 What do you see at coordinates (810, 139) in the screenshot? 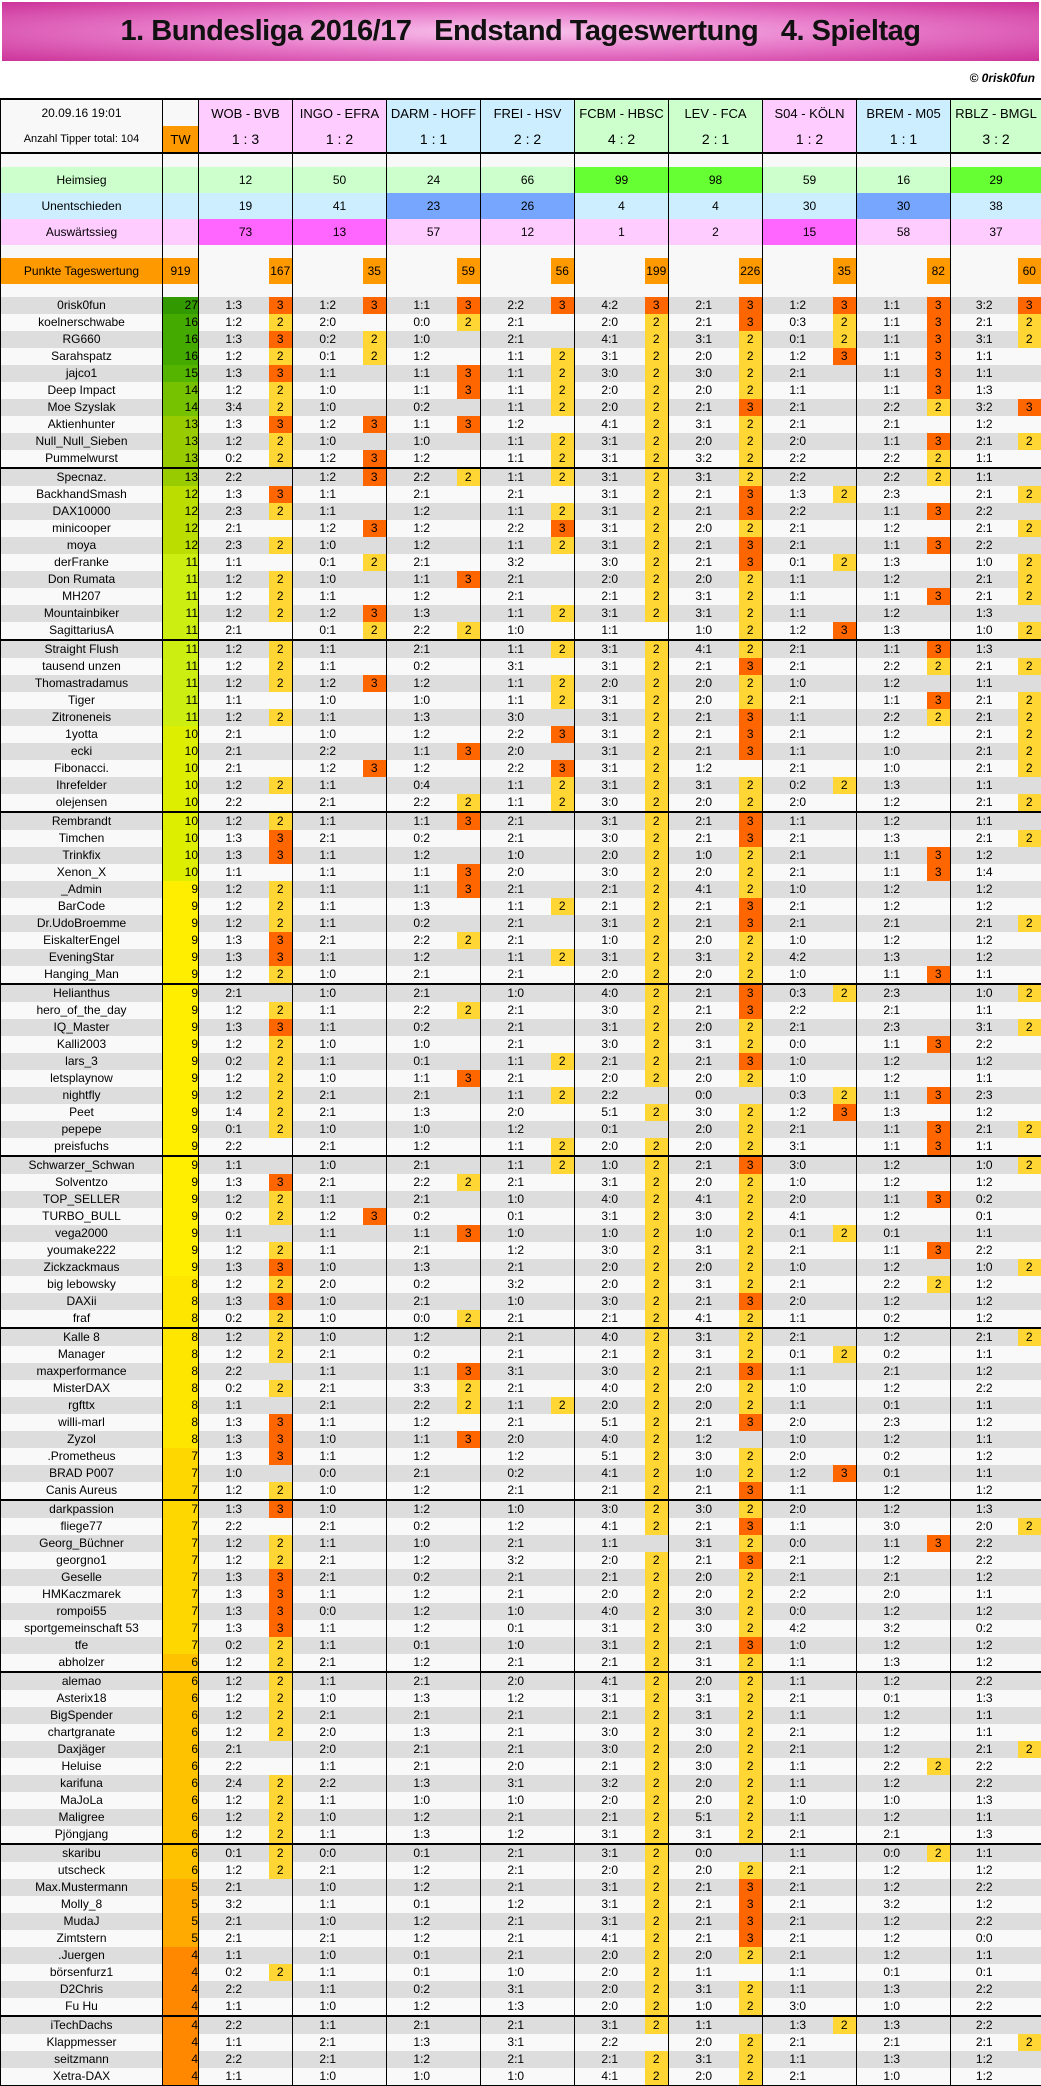
I see `match-result: 1 : 2` at bounding box center [810, 139].